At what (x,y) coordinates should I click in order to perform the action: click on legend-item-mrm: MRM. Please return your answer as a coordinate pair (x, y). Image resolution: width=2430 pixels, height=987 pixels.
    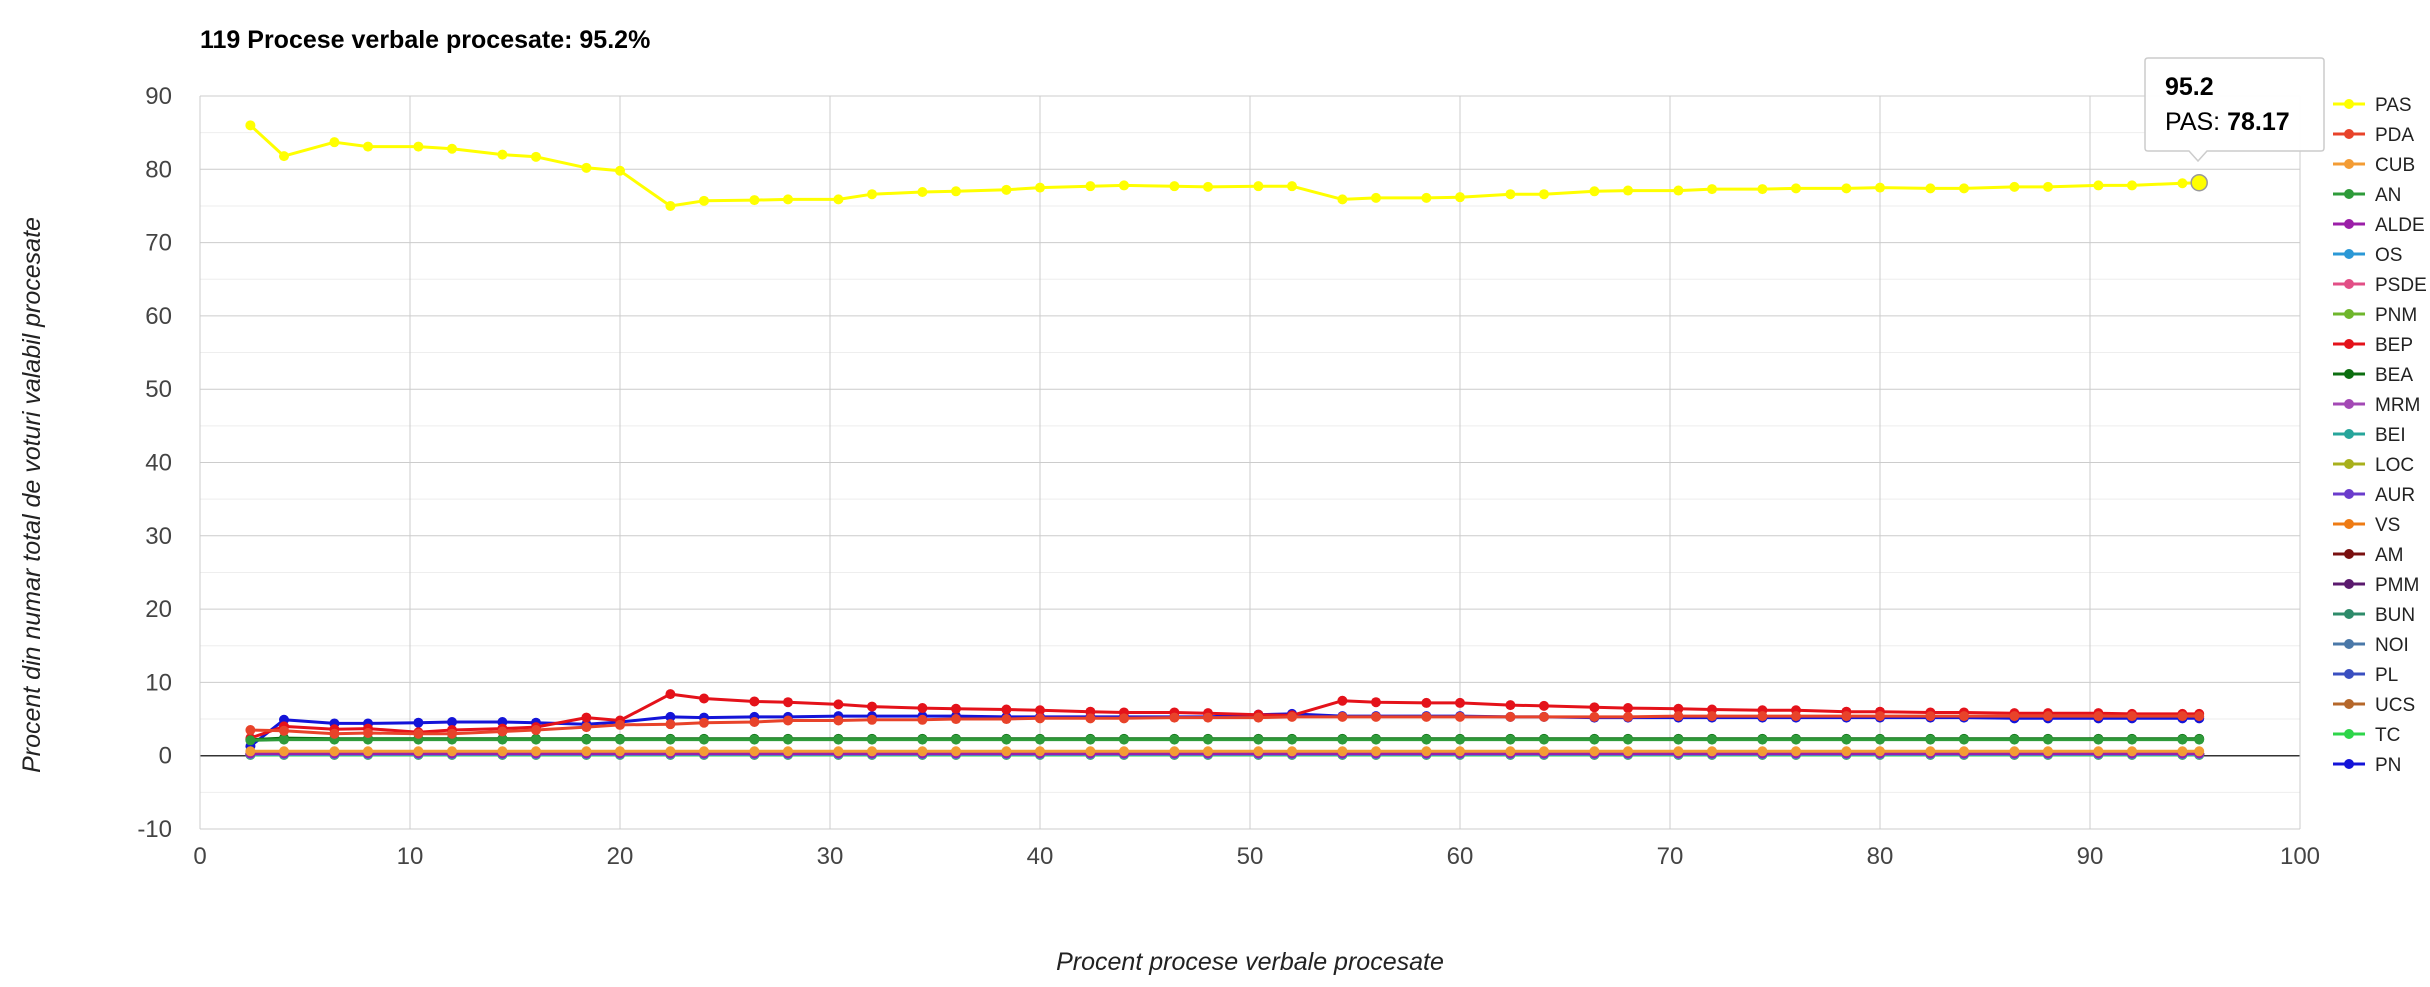
    Looking at the image, I should click on (2376, 405).